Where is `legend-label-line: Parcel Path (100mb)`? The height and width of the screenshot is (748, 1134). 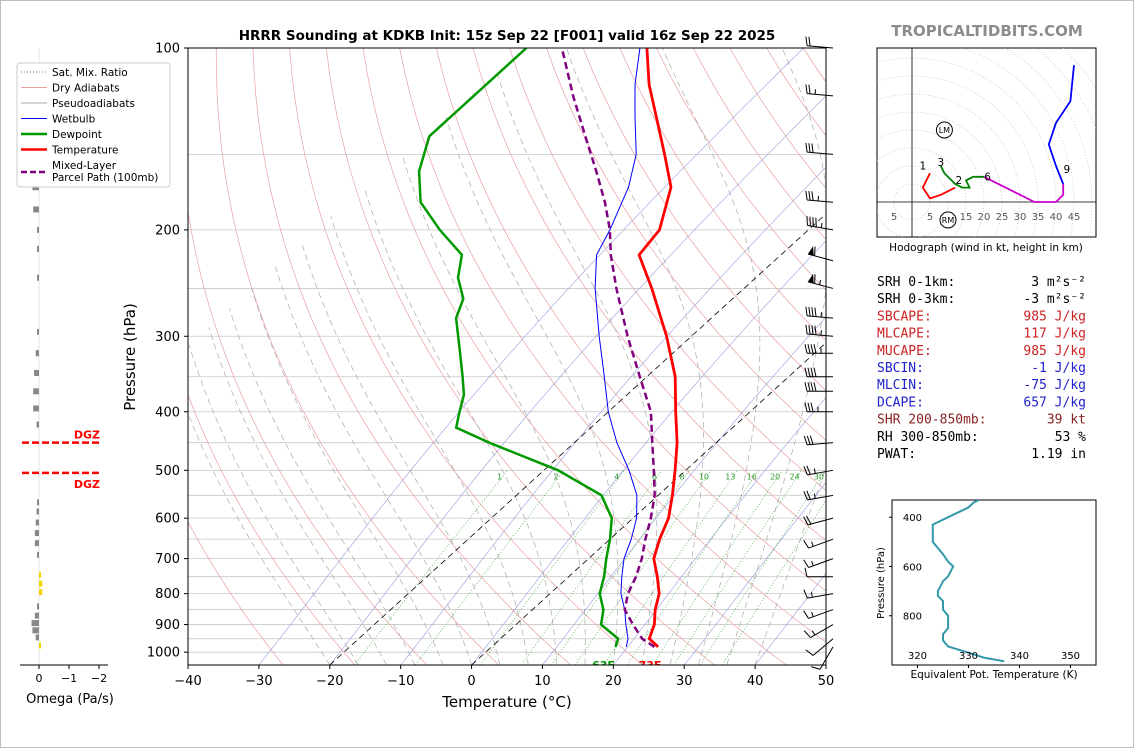 legend-label-line: Parcel Path (100mb) is located at coordinates (105, 178).